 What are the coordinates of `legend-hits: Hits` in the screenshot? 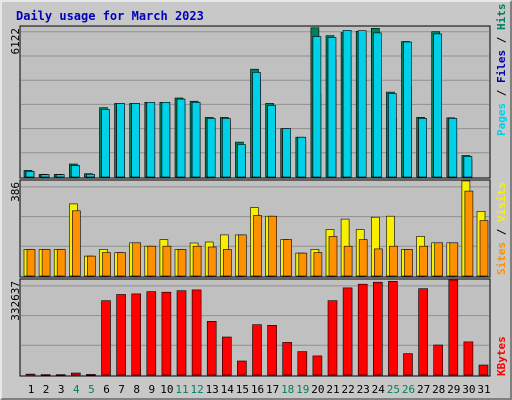 It's located at (501, 17).